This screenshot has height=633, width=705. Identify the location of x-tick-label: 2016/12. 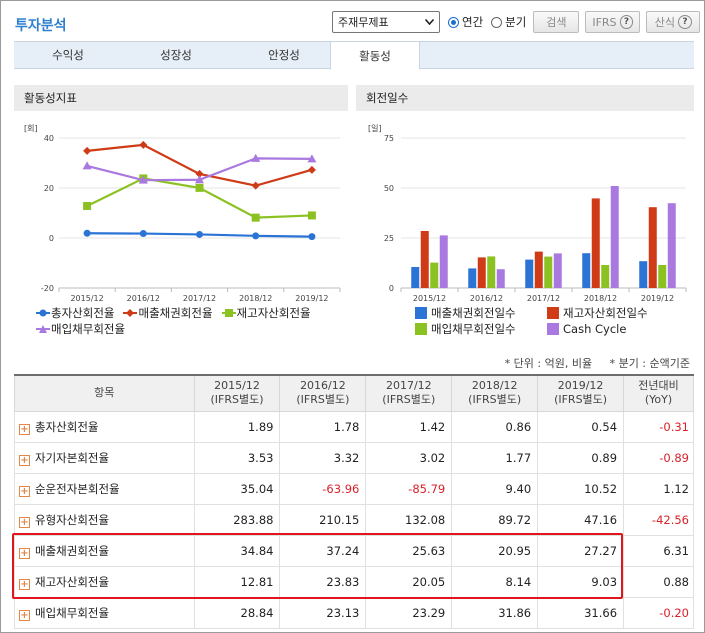
(143, 298).